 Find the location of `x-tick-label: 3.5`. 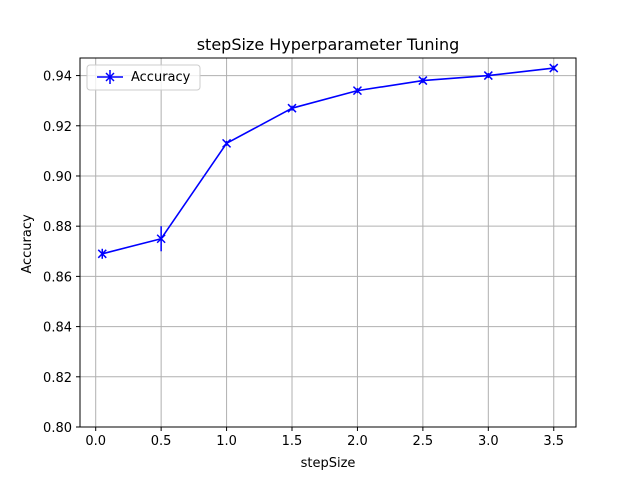

x-tick-label: 3.5 is located at coordinates (553, 441).